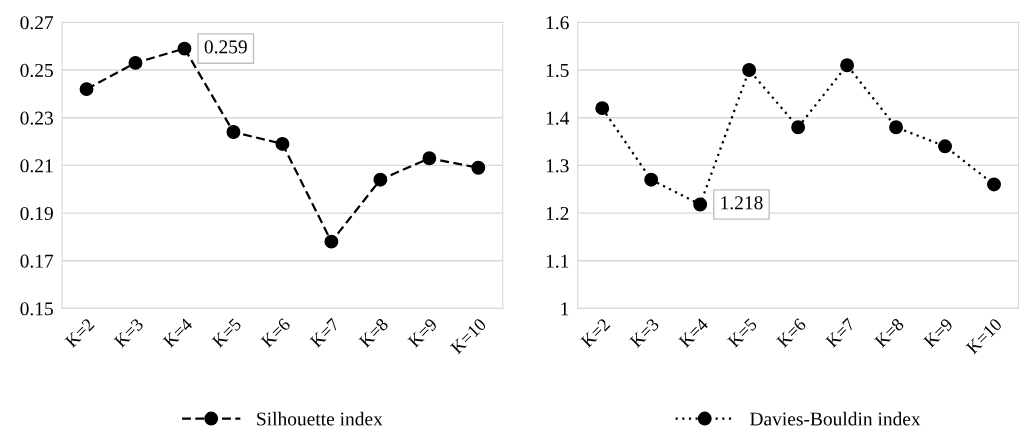 The image size is (1034, 447). I want to click on y-tick-label: 0.23, so click(36, 118).